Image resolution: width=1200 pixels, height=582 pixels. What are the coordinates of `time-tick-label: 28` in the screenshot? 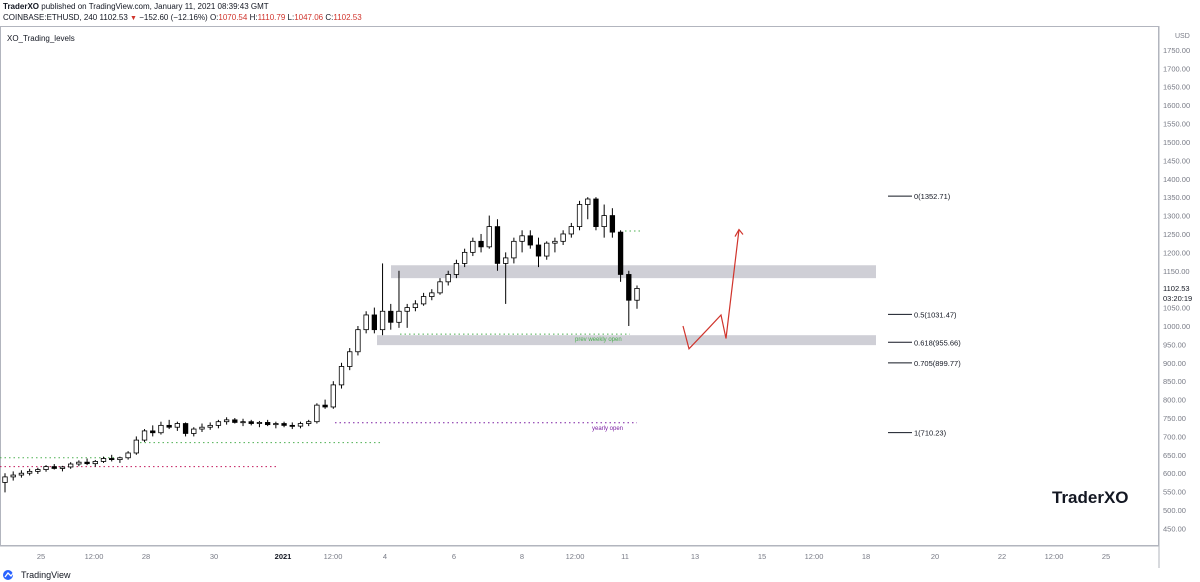 It's located at (146, 556).